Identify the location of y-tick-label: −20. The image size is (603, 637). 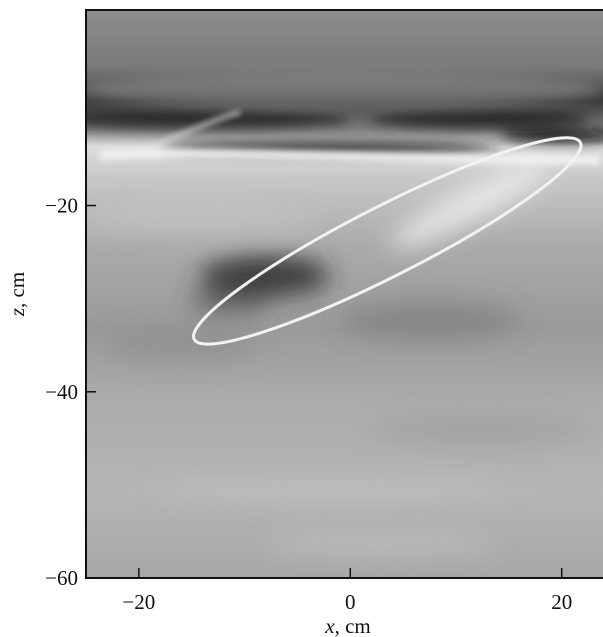
(61, 206).